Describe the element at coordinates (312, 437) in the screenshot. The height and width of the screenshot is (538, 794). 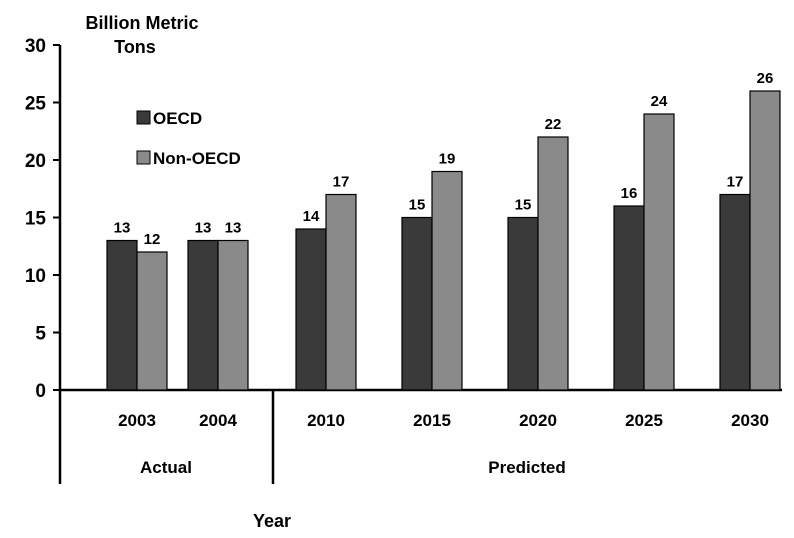
I see `category-groups: Actual Predicted` at that location.